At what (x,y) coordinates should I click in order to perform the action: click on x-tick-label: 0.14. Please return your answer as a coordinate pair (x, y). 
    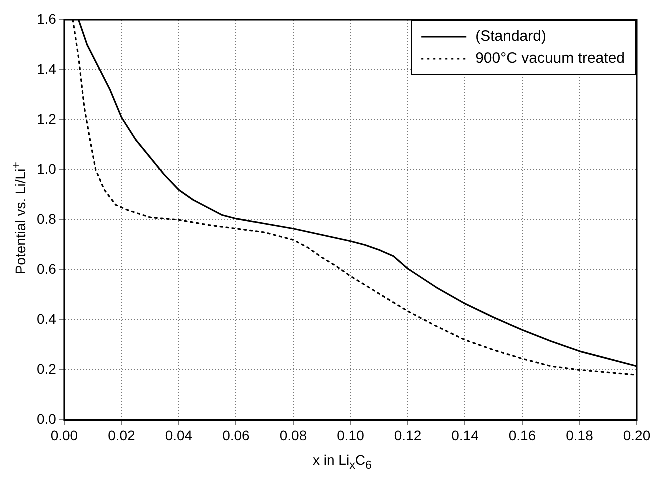
    Looking at the image, I should click on (466, 435).